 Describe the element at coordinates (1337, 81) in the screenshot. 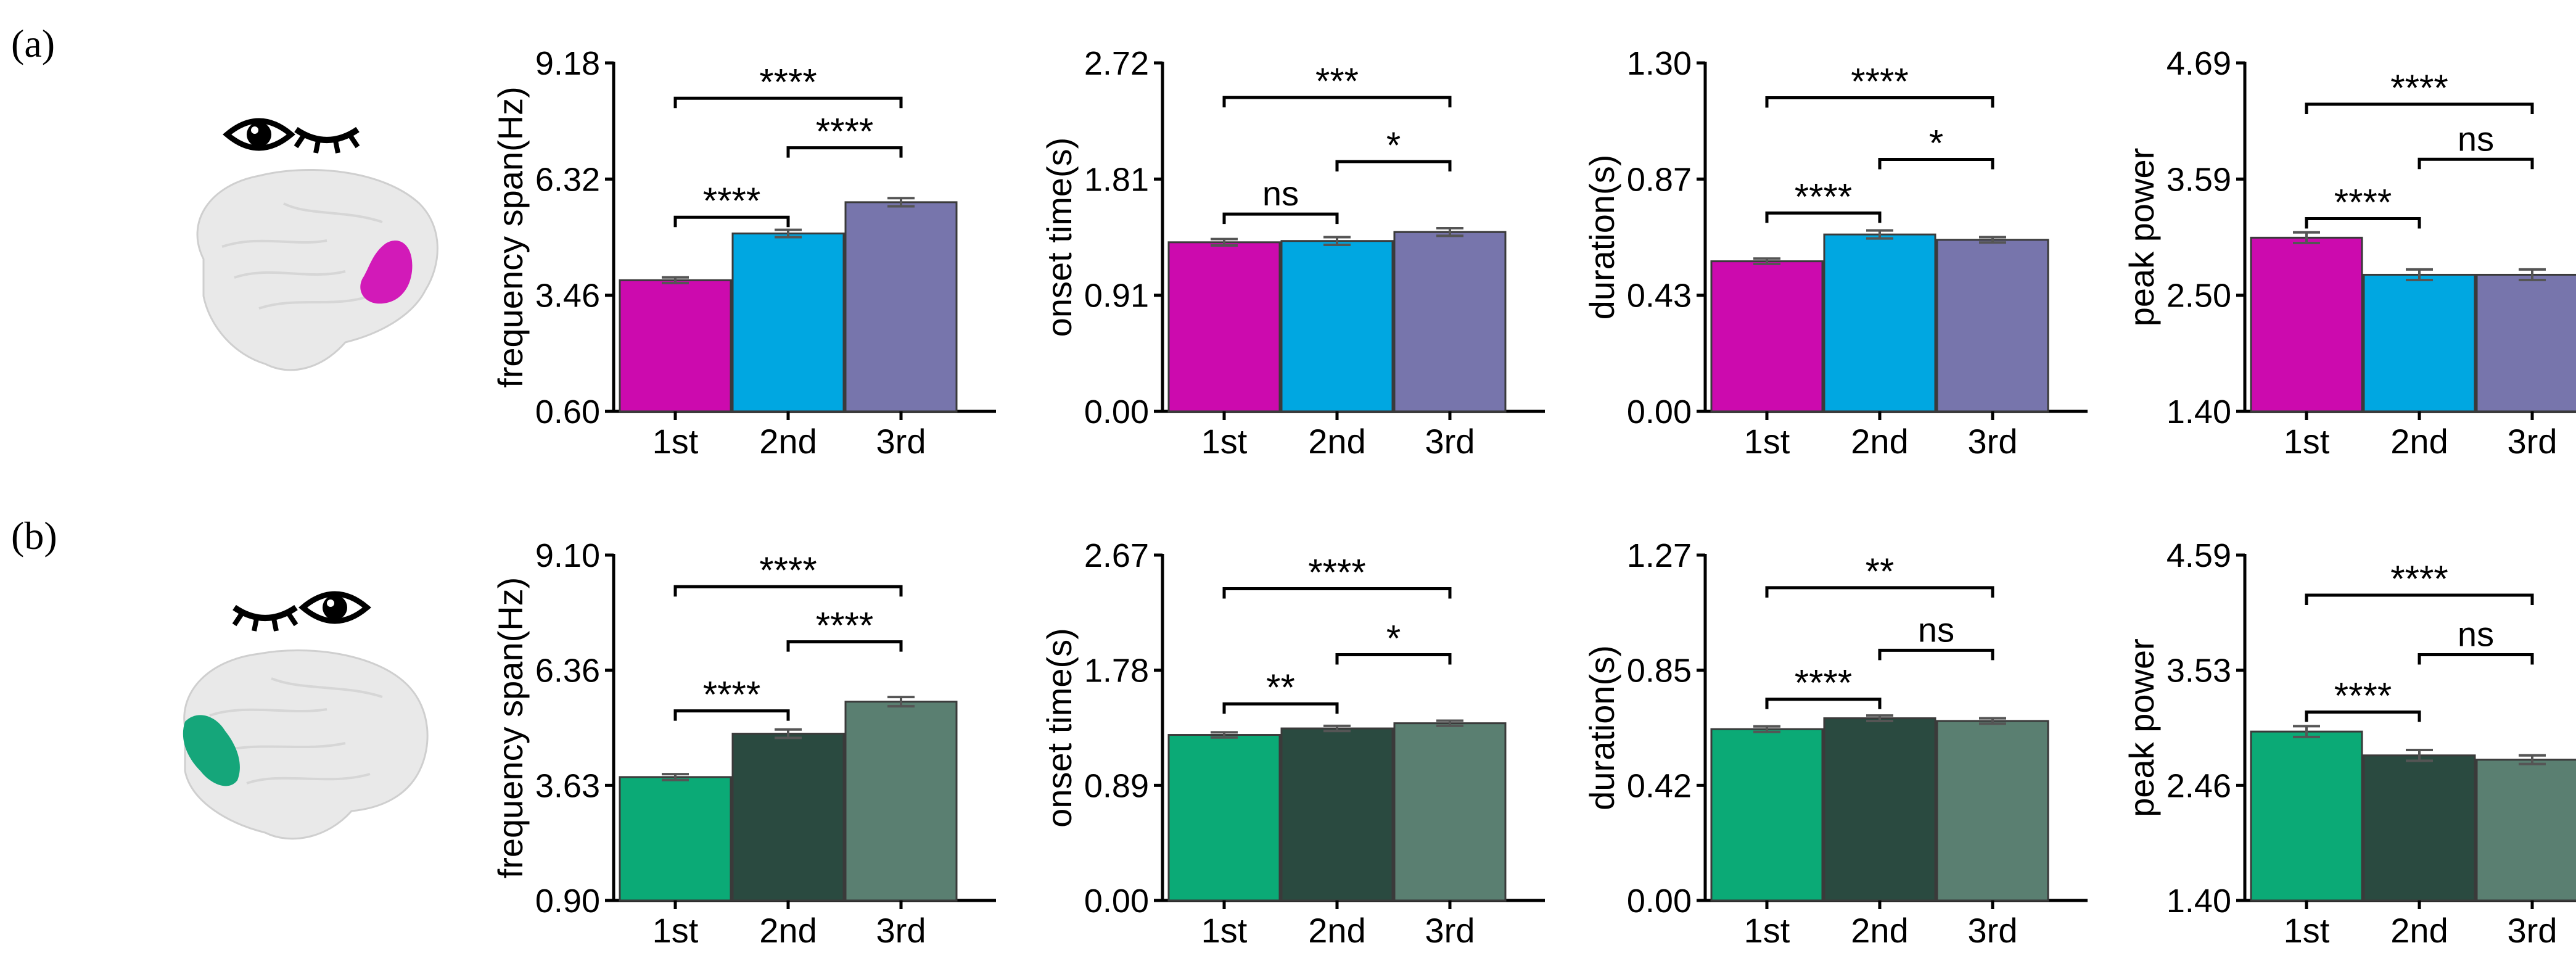

I see `significance-label: ***` at that location.